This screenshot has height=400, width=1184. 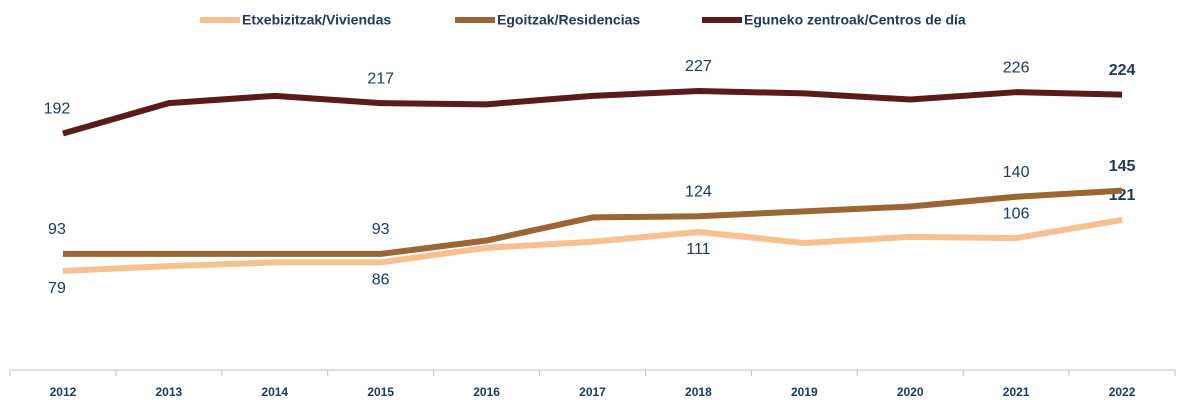 What do you see at coordinates (1016, 172) in the screenshot?
I see `data-label: 140` at bounding box center [1016, 172].